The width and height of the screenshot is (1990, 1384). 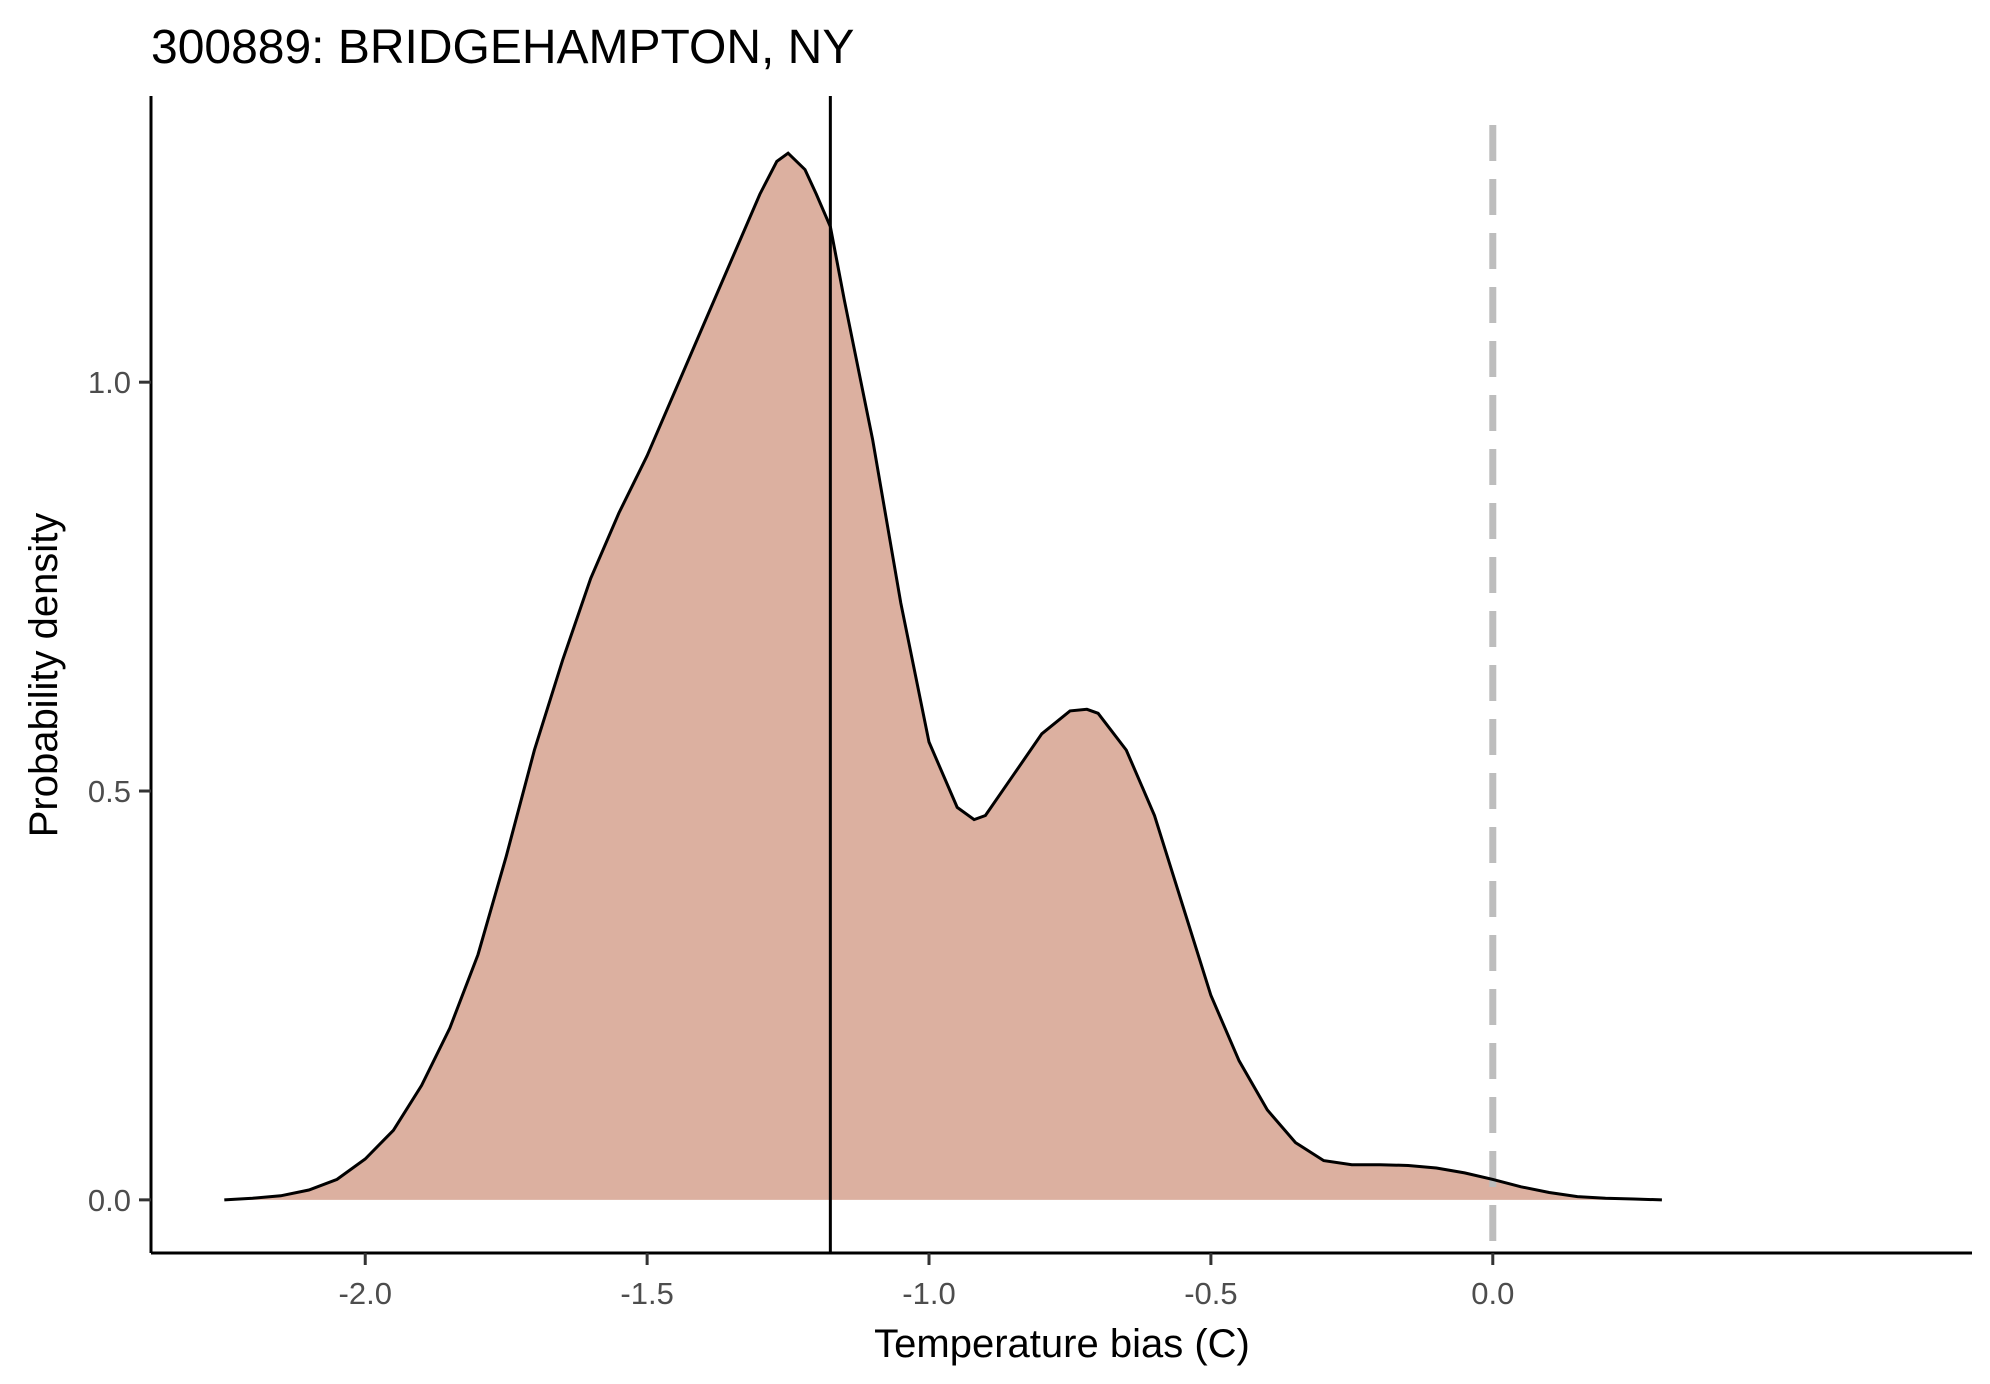 I want to click on x-axis-ticks: -2.0 -1.5 -1.0 -0.5 0.0, so click(x=926, y=1282).